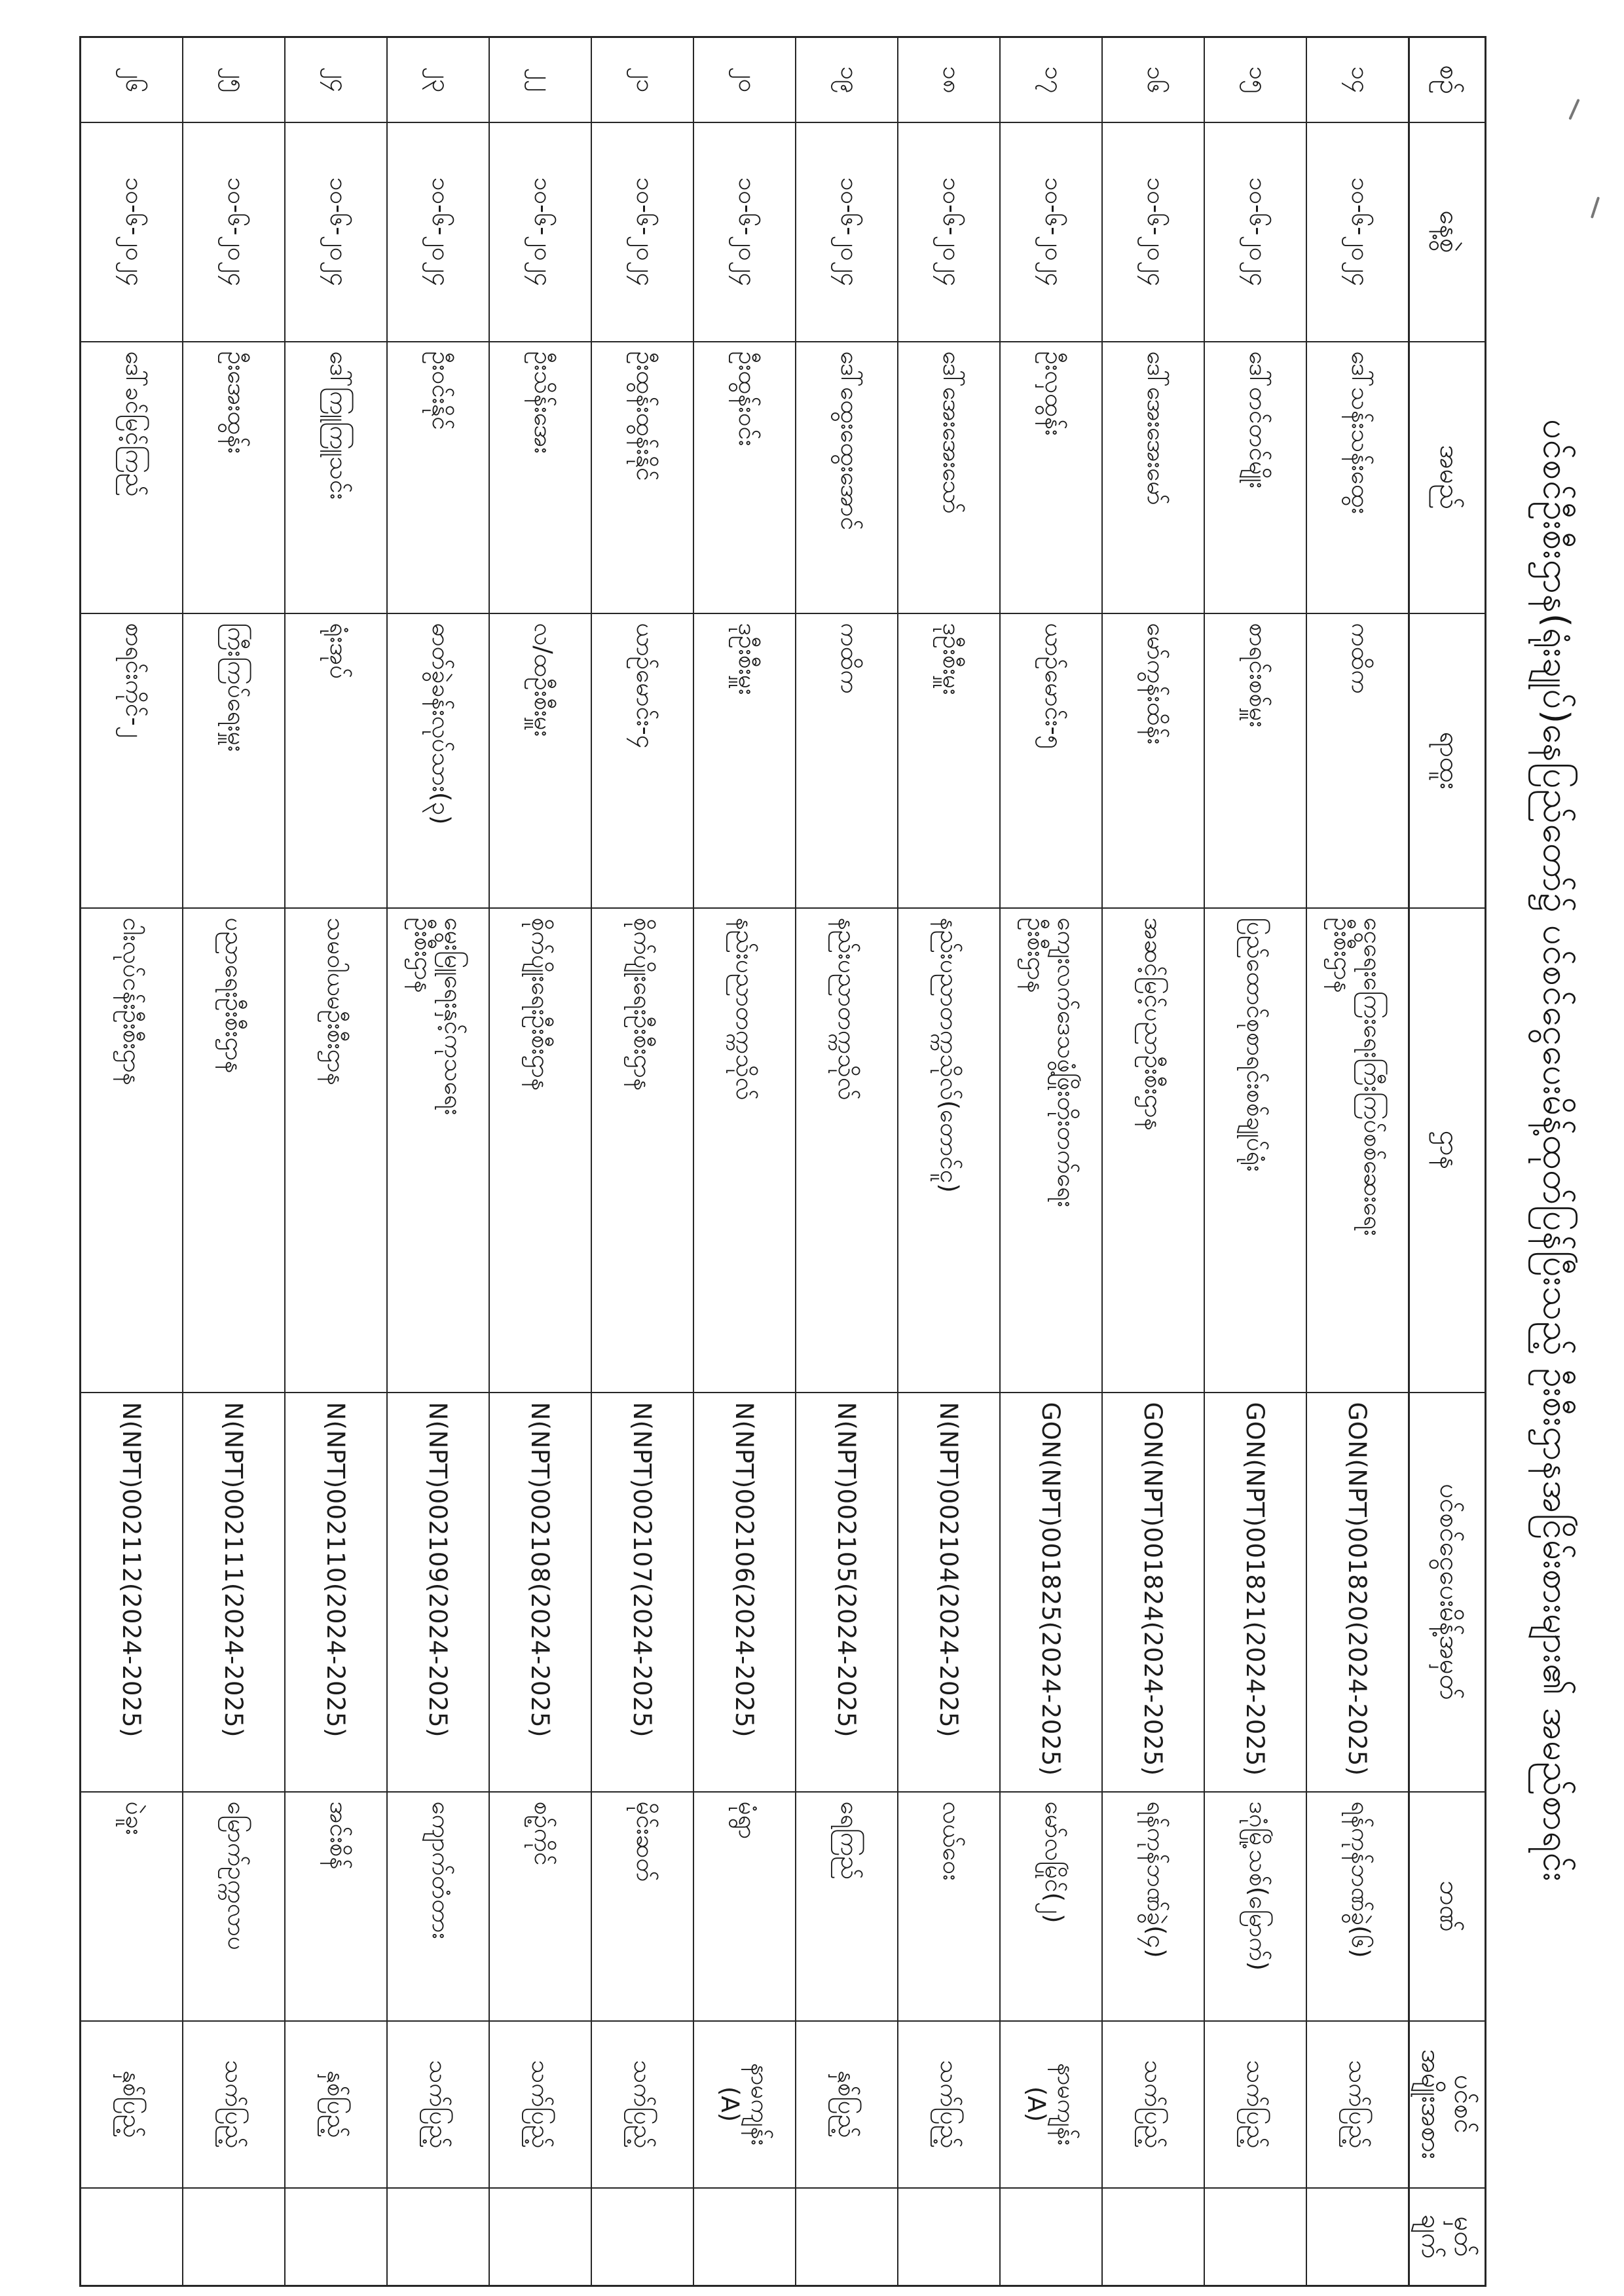 Image resolution: width=1624 pixels, height=2296 pixels. I want to click on header-no: စဉ်, so click(1447, 79).